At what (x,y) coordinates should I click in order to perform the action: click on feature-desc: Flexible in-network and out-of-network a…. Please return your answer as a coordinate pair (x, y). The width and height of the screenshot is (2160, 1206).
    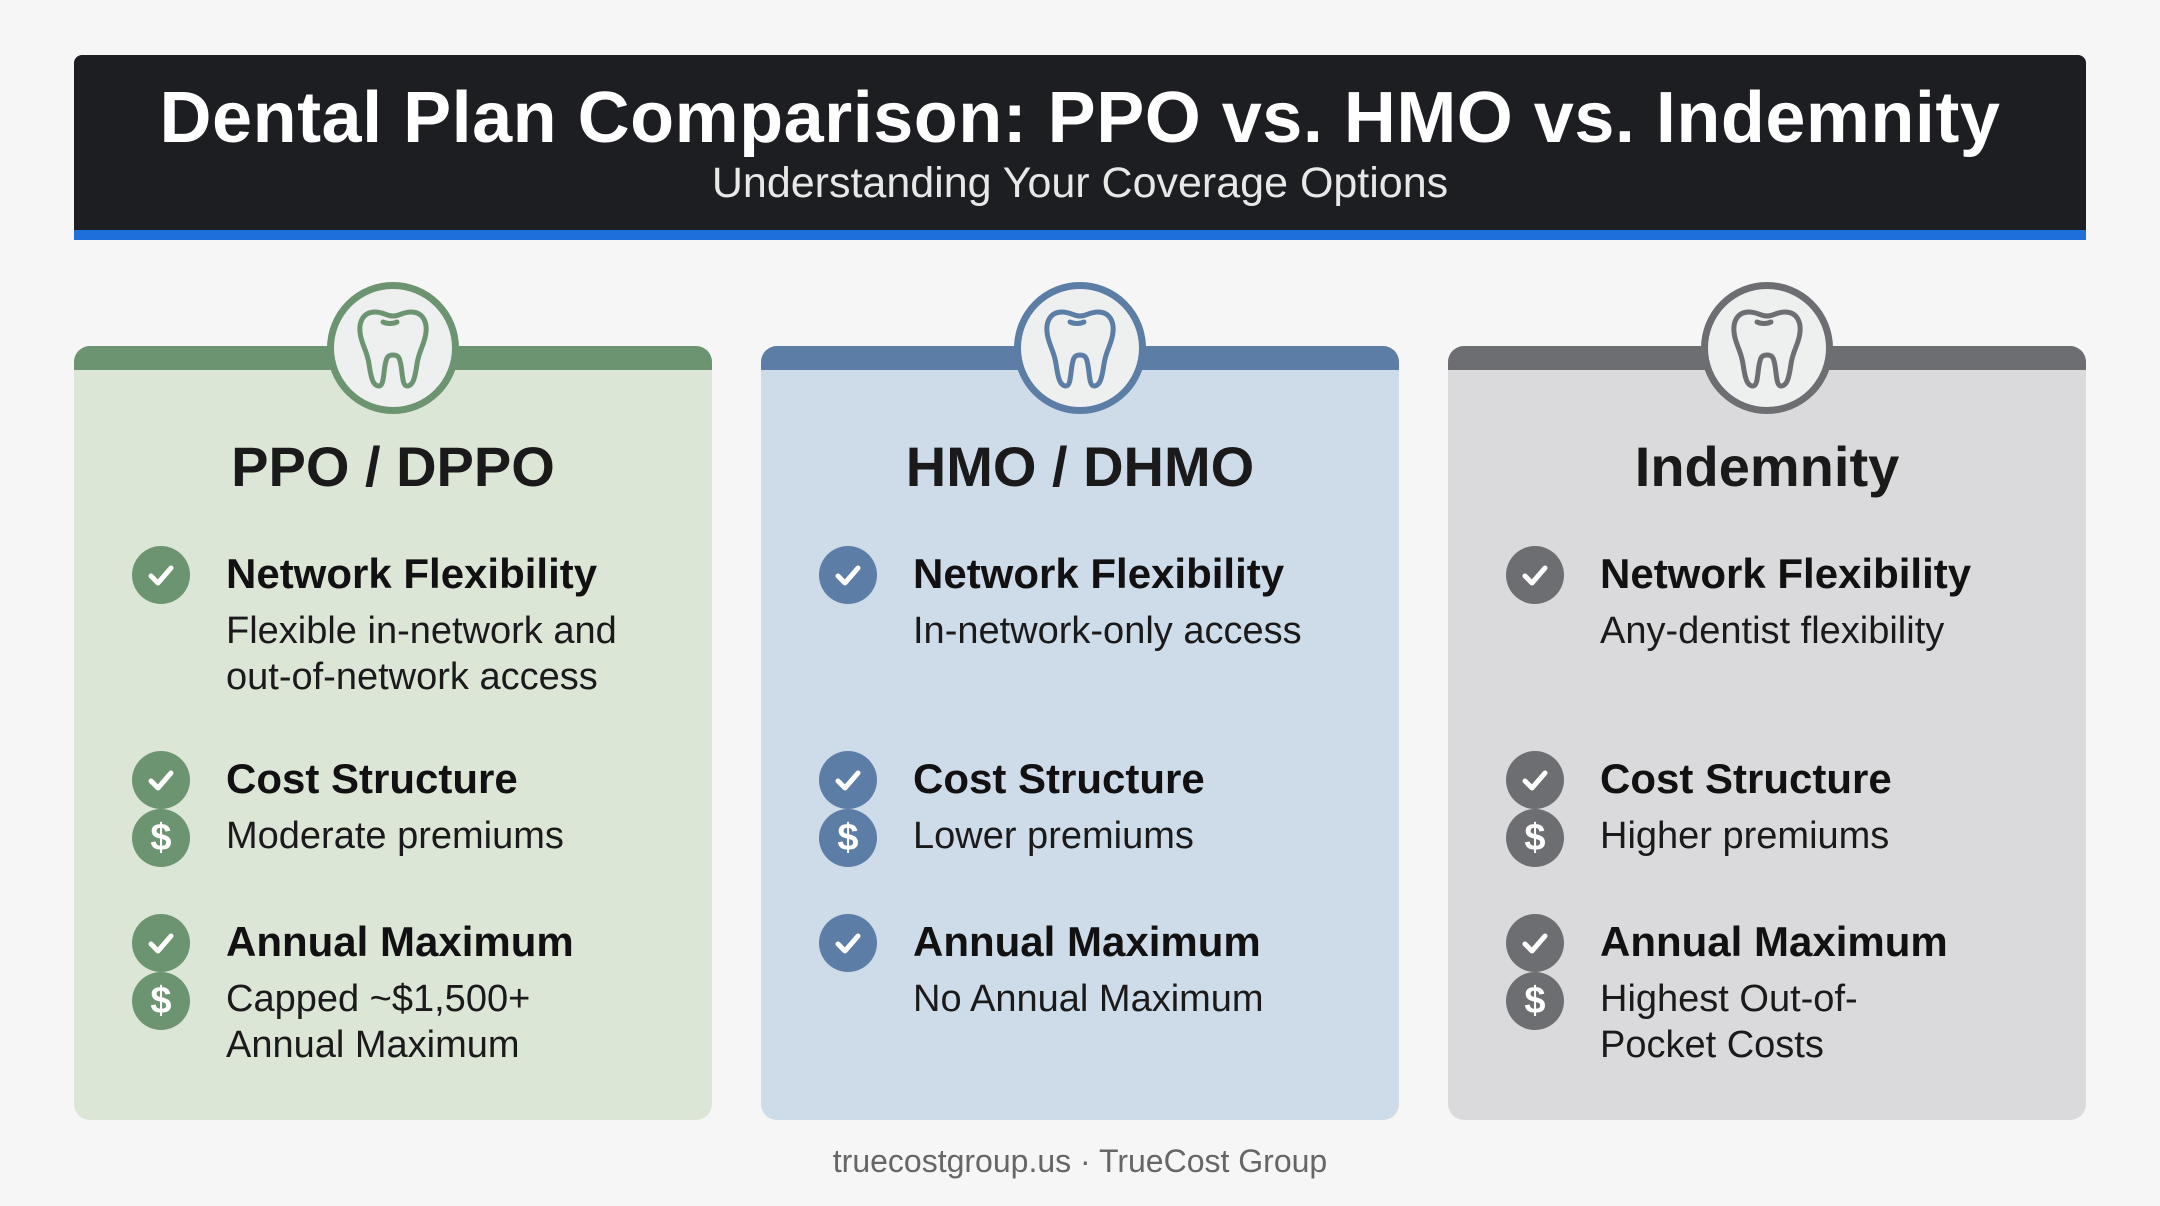
    Looking at the image, I should click on (421, 654).